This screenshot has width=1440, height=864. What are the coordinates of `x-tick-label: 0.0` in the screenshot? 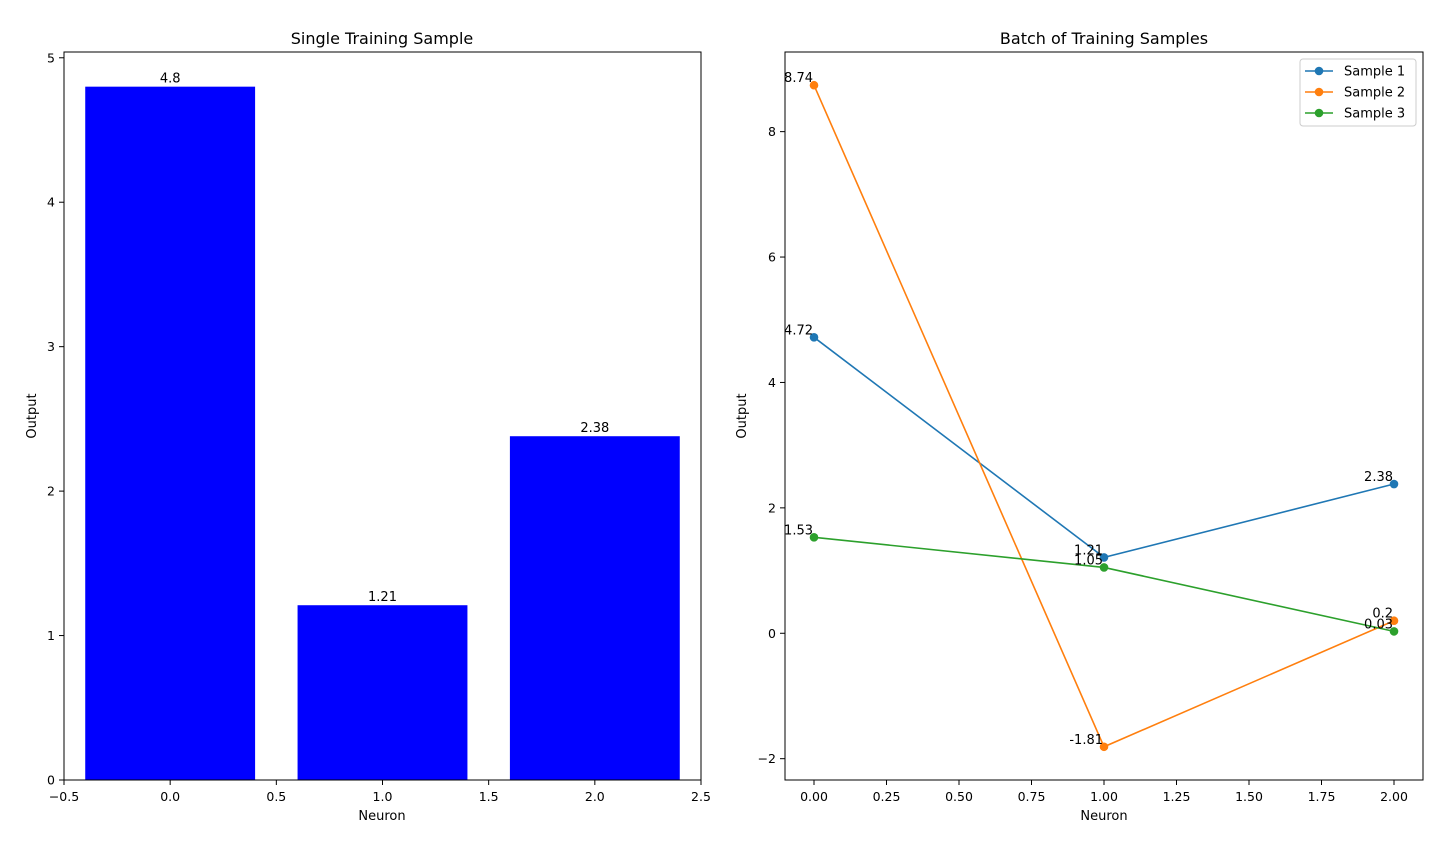 It's located at (170, 796).